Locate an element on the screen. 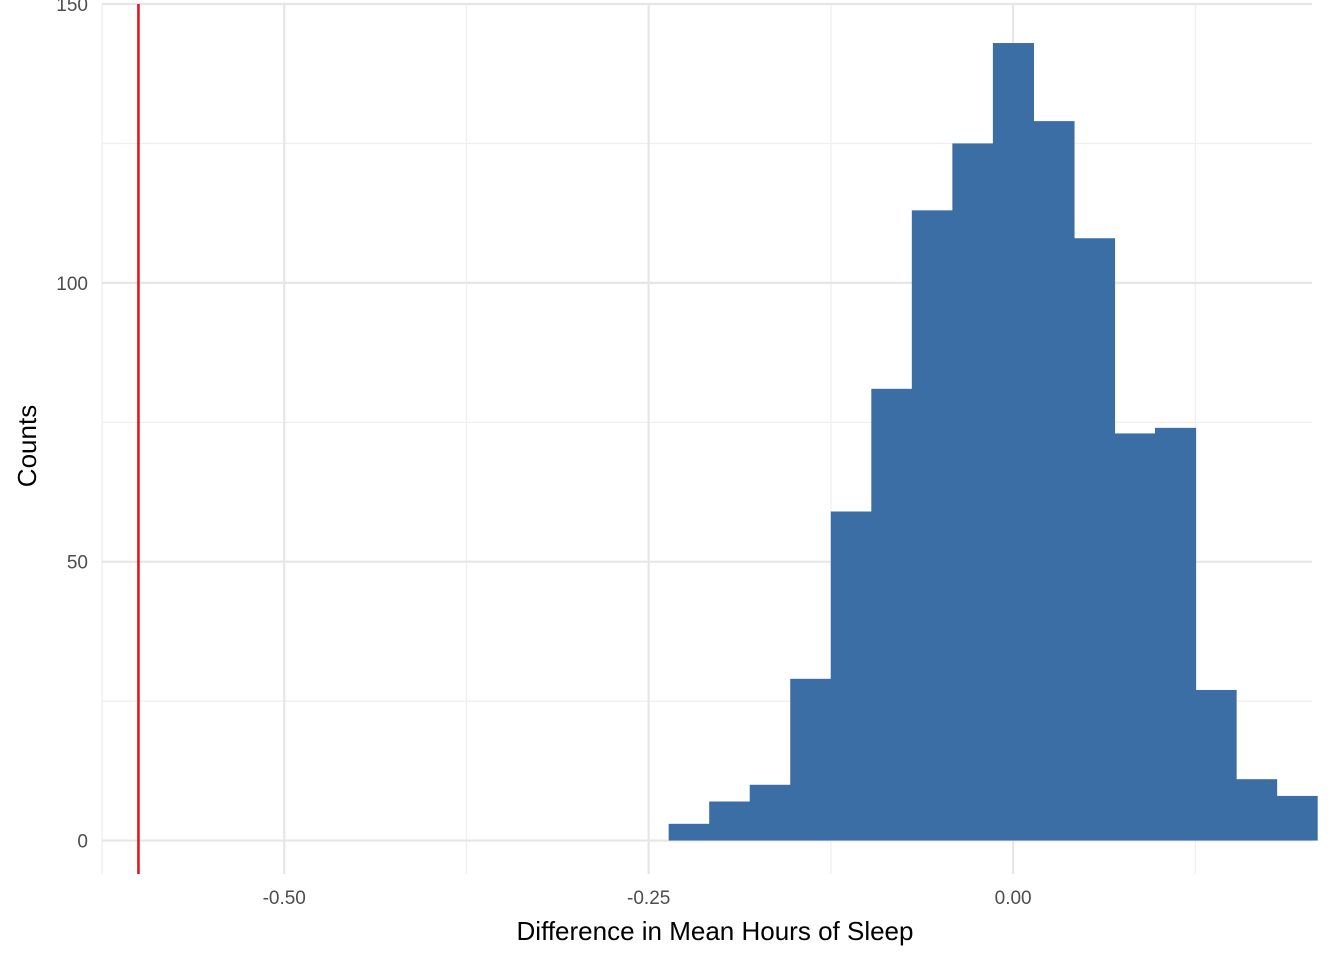  x-axis-tick-labels: -0.50 -0.25 0.00 is located at coordinates (647, 898).